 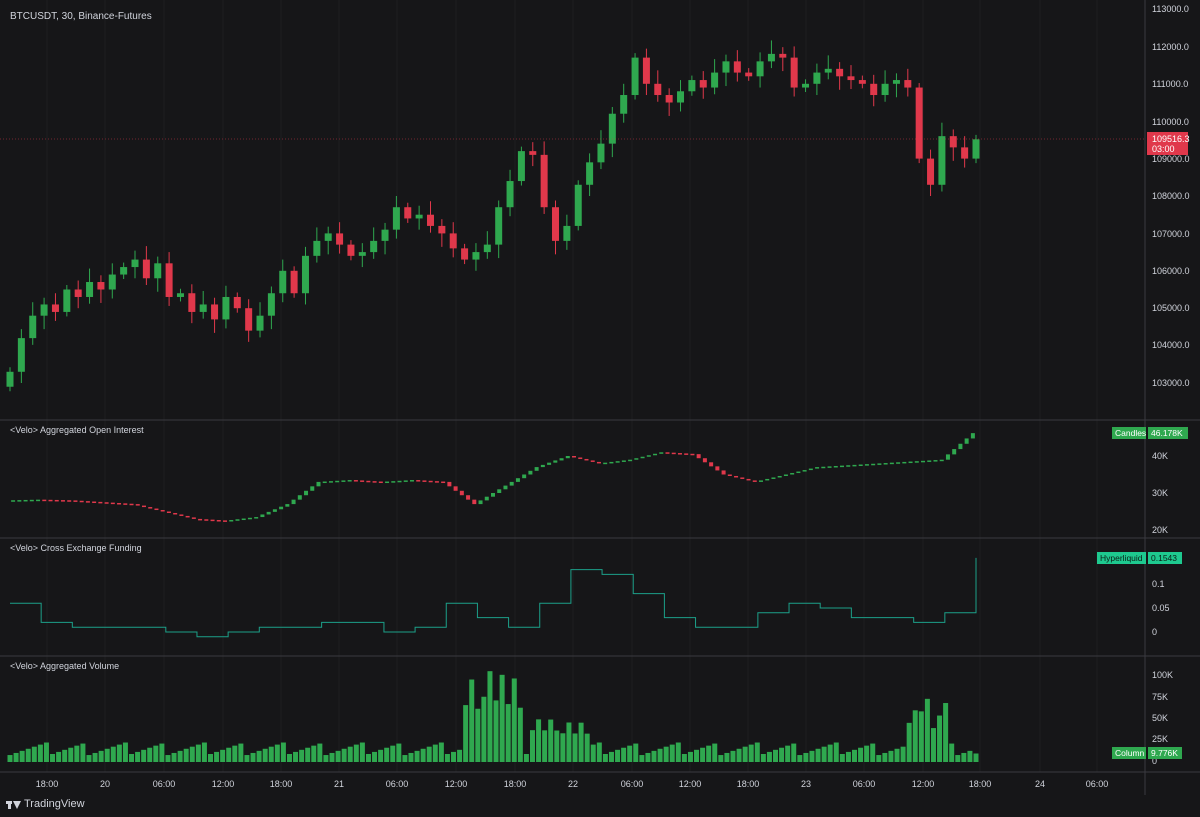 What do you see at coordinates (1171, 345) in the screenshot?
I see `price-tick: 104000.0` at bounding box center [1171, 345].